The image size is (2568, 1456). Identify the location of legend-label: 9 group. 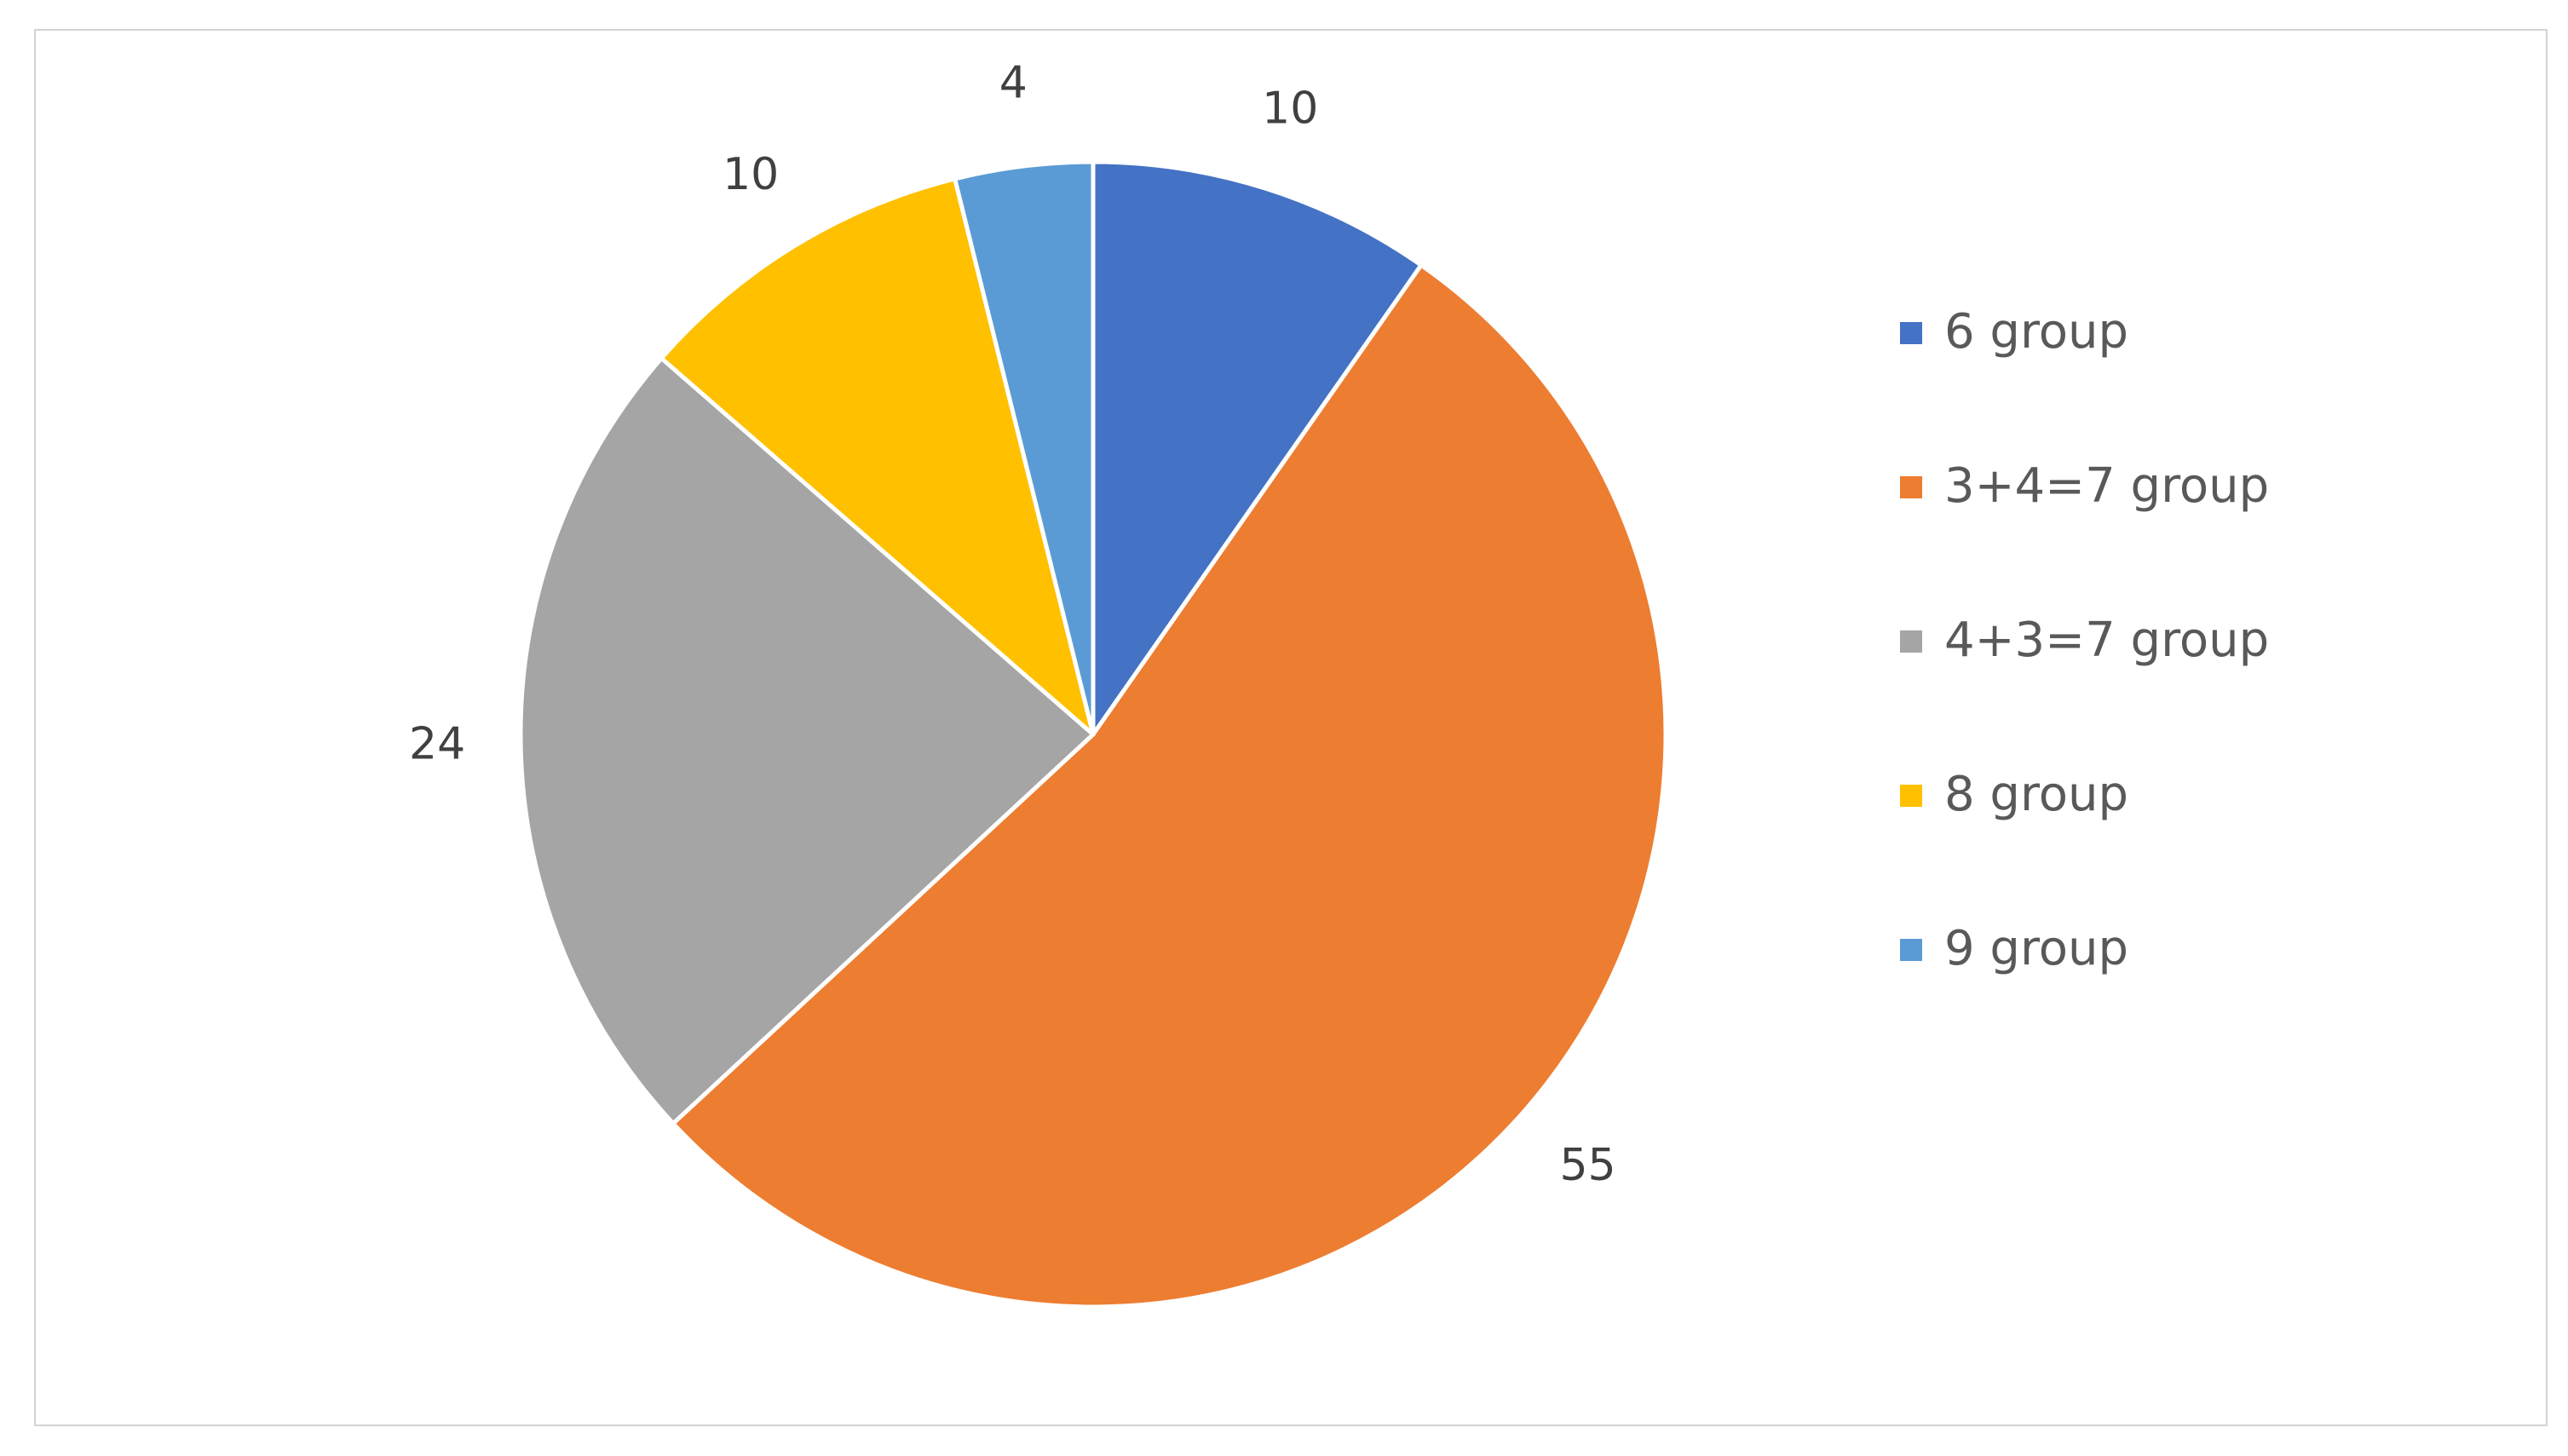
(2037, 948).